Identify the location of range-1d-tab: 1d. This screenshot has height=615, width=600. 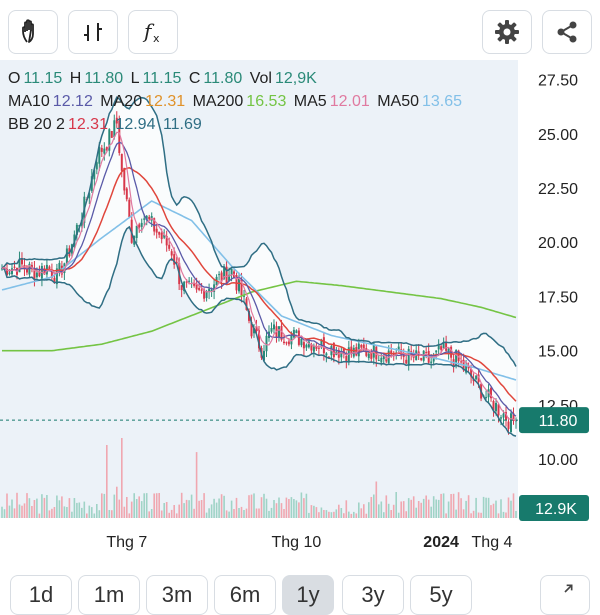
(41, 595).